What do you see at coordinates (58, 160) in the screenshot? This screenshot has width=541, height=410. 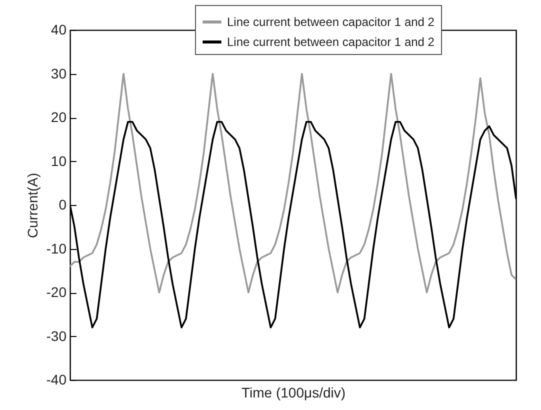 I see `y-tick-label: 10` at bounding box center [58, 160].